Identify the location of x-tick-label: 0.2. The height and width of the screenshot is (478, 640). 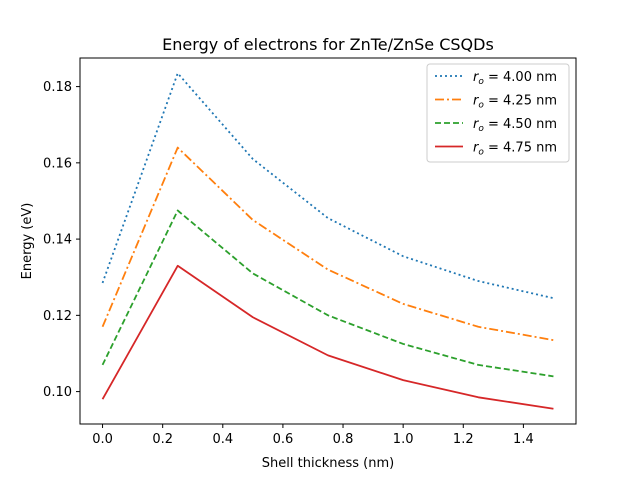
(162, 439).